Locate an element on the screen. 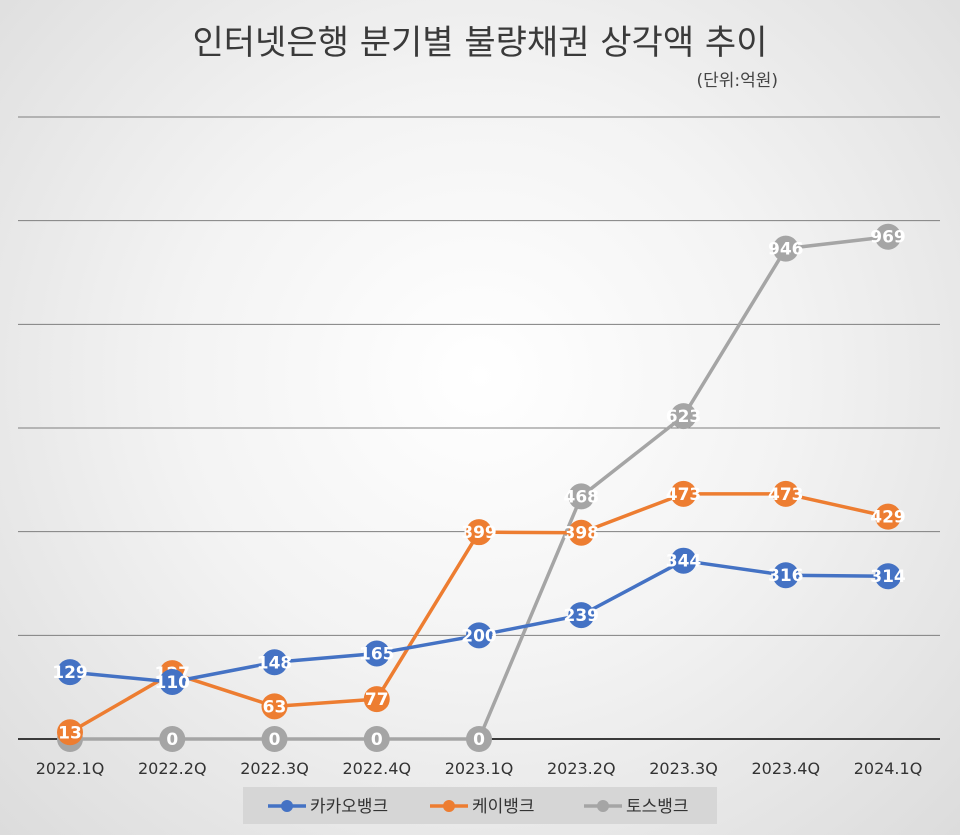  data-label: 129 is located at coordinates (70, 673).